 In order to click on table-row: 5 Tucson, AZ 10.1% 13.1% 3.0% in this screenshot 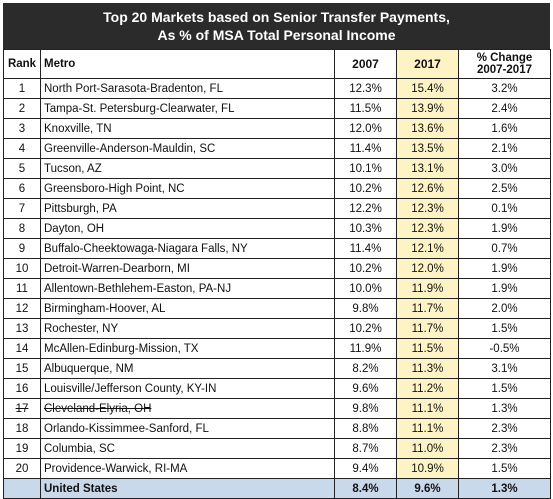, I will do `click(277, 168)`.